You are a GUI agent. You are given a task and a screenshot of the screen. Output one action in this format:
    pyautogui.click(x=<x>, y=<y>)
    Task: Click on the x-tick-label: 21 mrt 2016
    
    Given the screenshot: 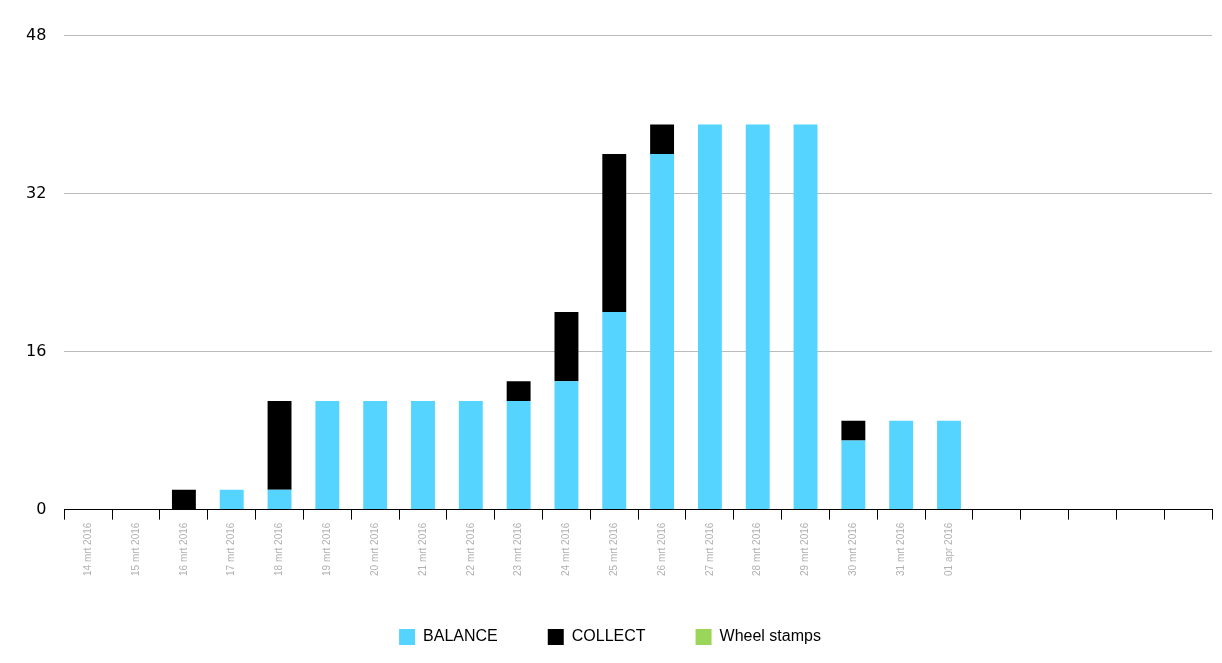 What is the action you would take?
    pyautogui.click(x=422, y=549)
    